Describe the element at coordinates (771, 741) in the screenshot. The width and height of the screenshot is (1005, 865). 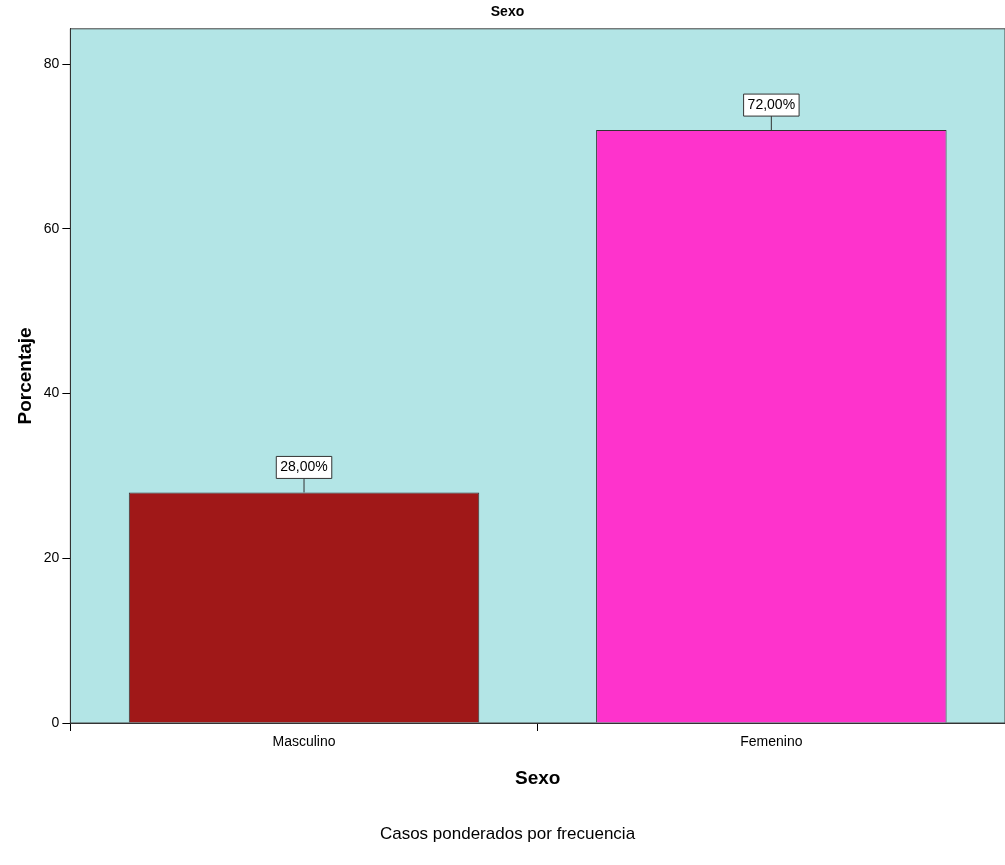
I see `x-tick-label: Femenino` at that location.